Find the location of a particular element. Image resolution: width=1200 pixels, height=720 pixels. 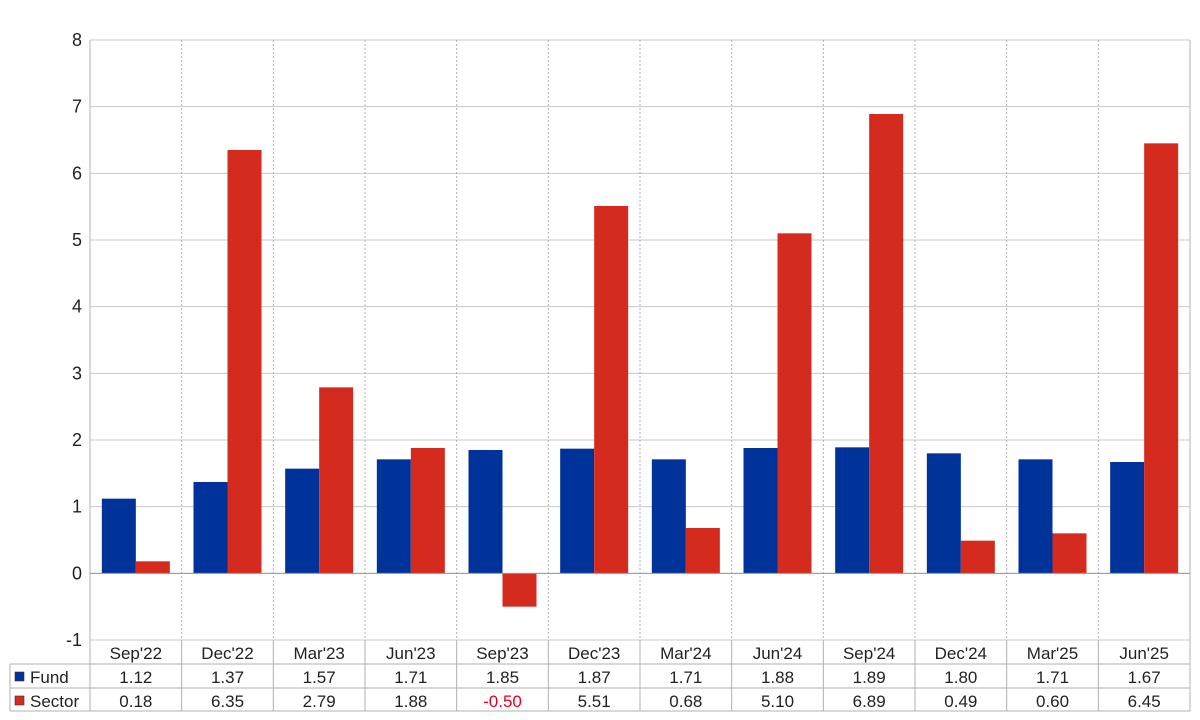

legend-swatch-fund is located at coordinates (19, 676).